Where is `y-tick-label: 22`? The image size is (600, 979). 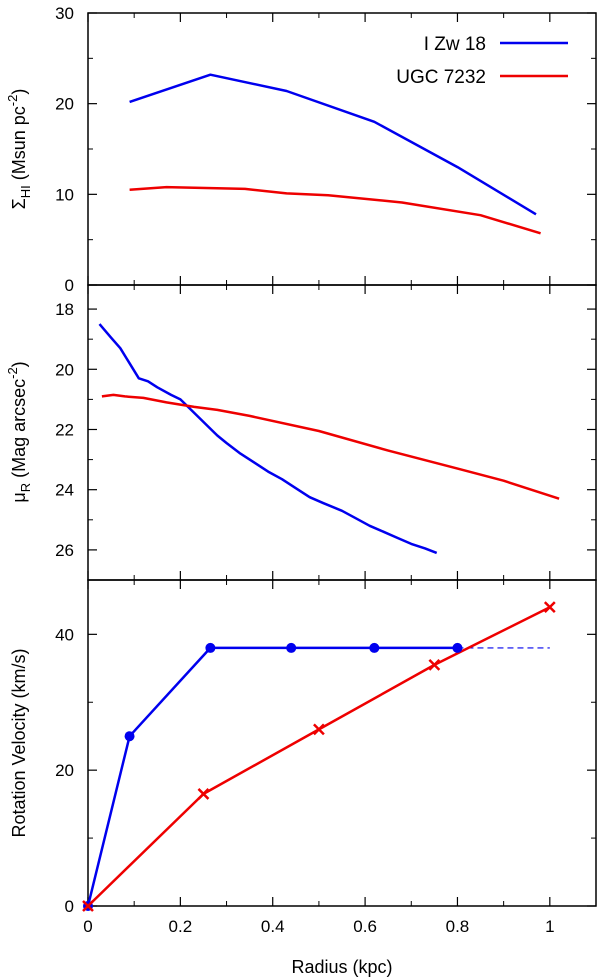 y-tick-label: 22 is located at coordinates (64, 429).